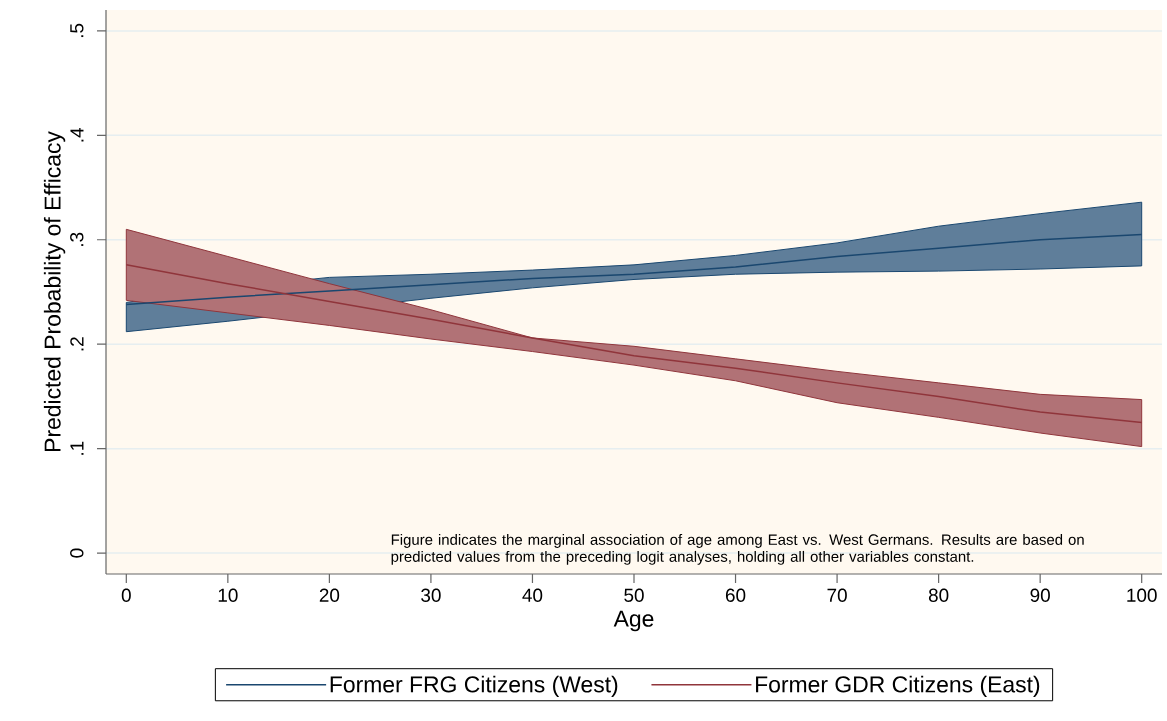 This screenshot has width=1167, height=721. Describe the element at coordinates (737, 549) in the screenshot. I see `annotation: Figure indicates the marginal association of age among East vs. West Germans. Results are based on predicted values from the preceding logit analyses, holding all other variables constant.` at that location.